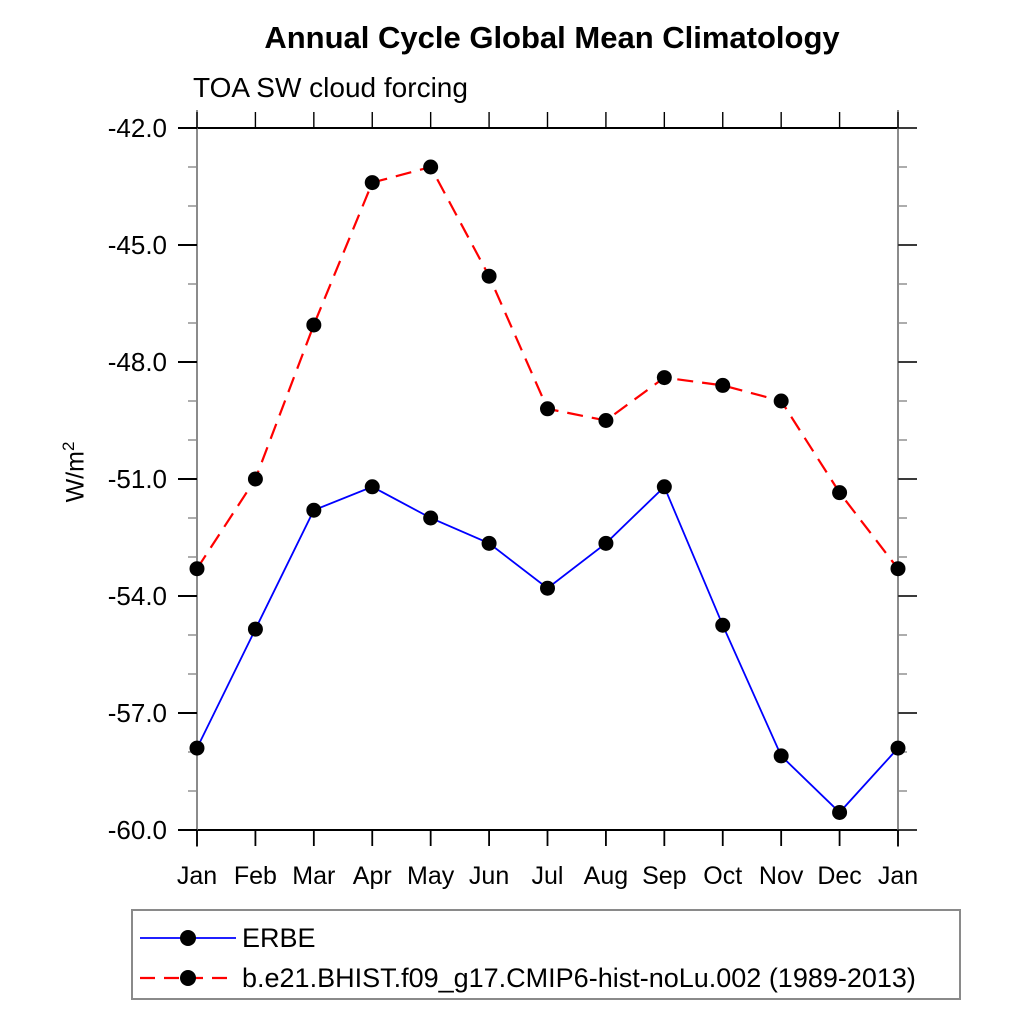 The image size is (1024, 1024). I want to click on x-tick-label: Sep, so click(664, 876).